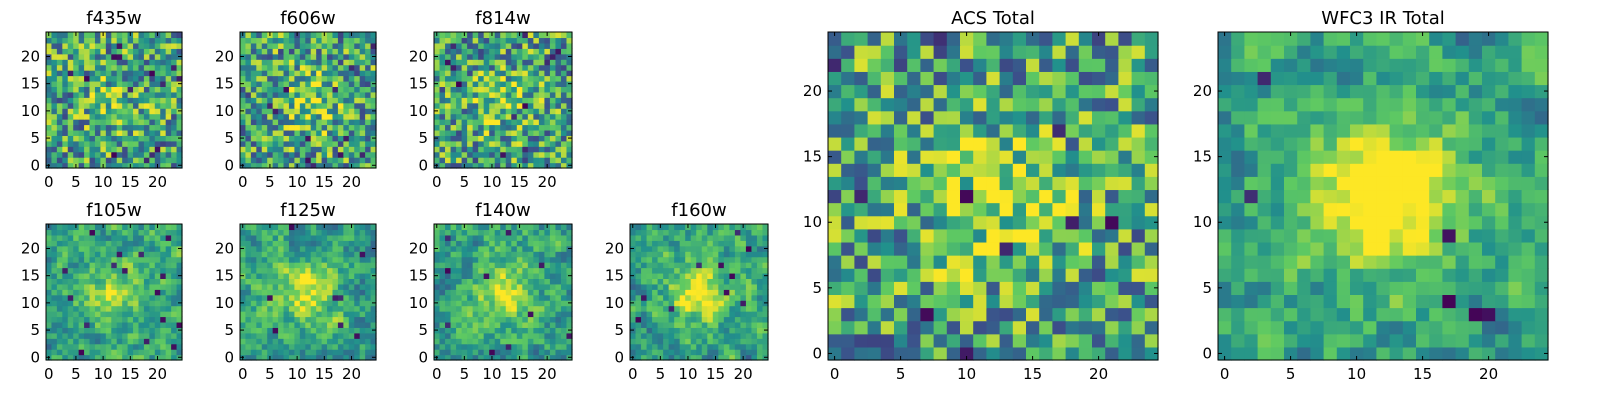 The height and width of the screenshot is (405, 1600). Describe the element at coordinates (351, 374) in the screenshot. I see `x-tick-label: 20` at that location.